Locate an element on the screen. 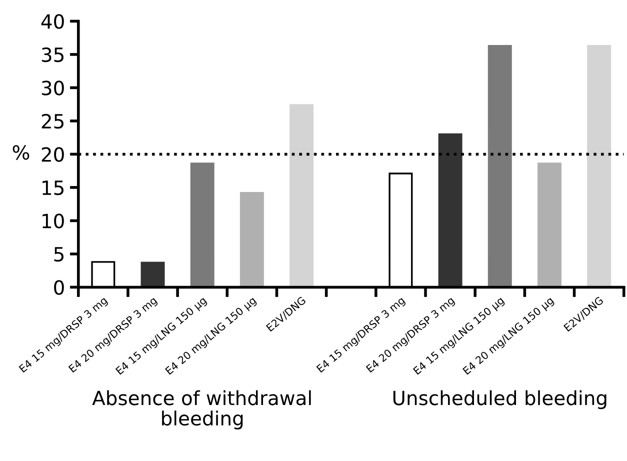  y-tick-label: 30 is located at coordinates (53, 88).